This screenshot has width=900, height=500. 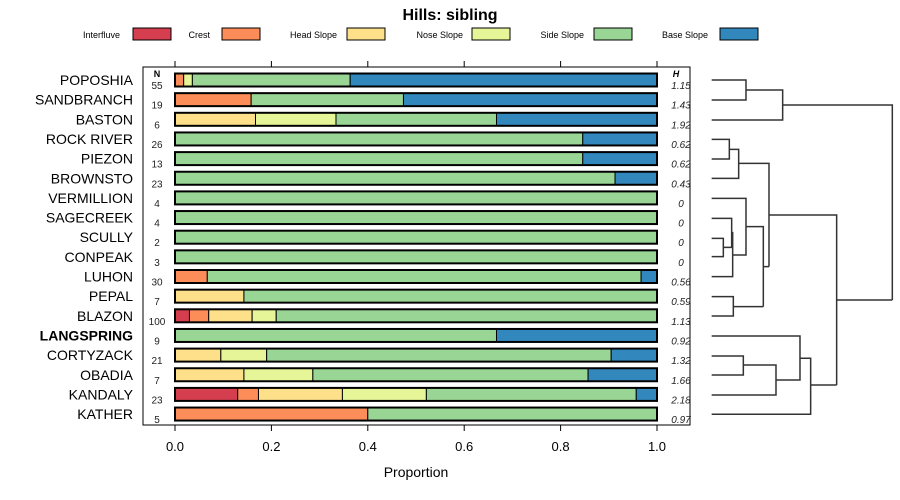 What do you see at coordinates (449, 15) in the screenshot?
I see `chart-title: Hills: sibling` at bounding box center [449, 15].